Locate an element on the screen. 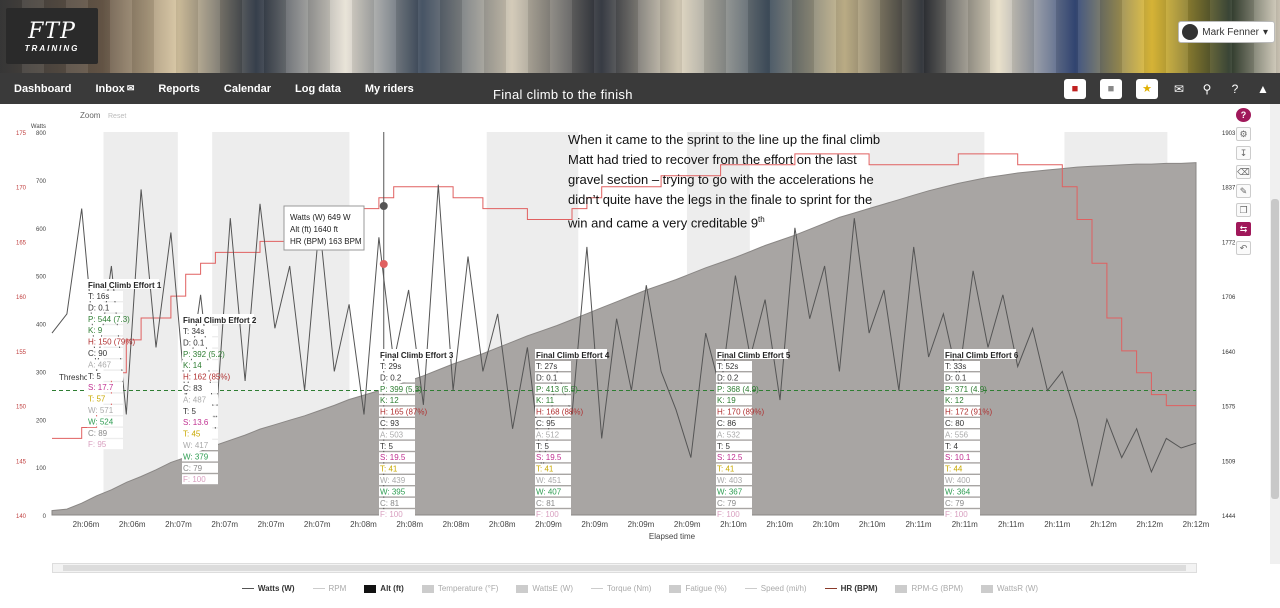  banner-photo is located at coordinates (640, 36).